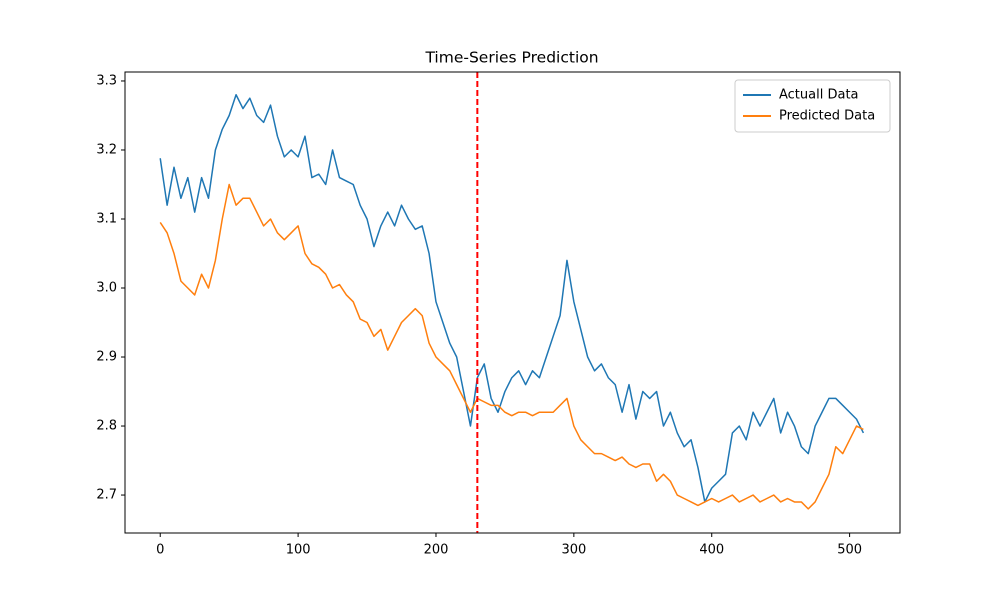  I want to click on y-tick-label: 3.3, so click(106, 80).